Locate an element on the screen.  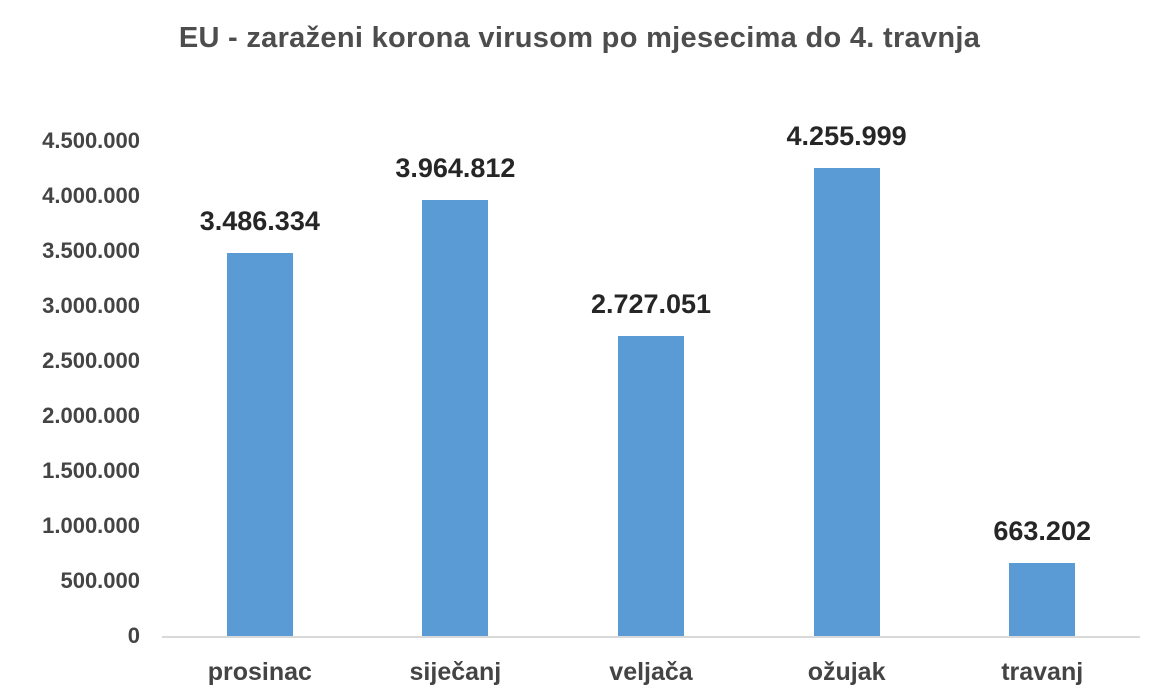
y-tick-label: 3.000.000 is located at coordinates (91, 305).